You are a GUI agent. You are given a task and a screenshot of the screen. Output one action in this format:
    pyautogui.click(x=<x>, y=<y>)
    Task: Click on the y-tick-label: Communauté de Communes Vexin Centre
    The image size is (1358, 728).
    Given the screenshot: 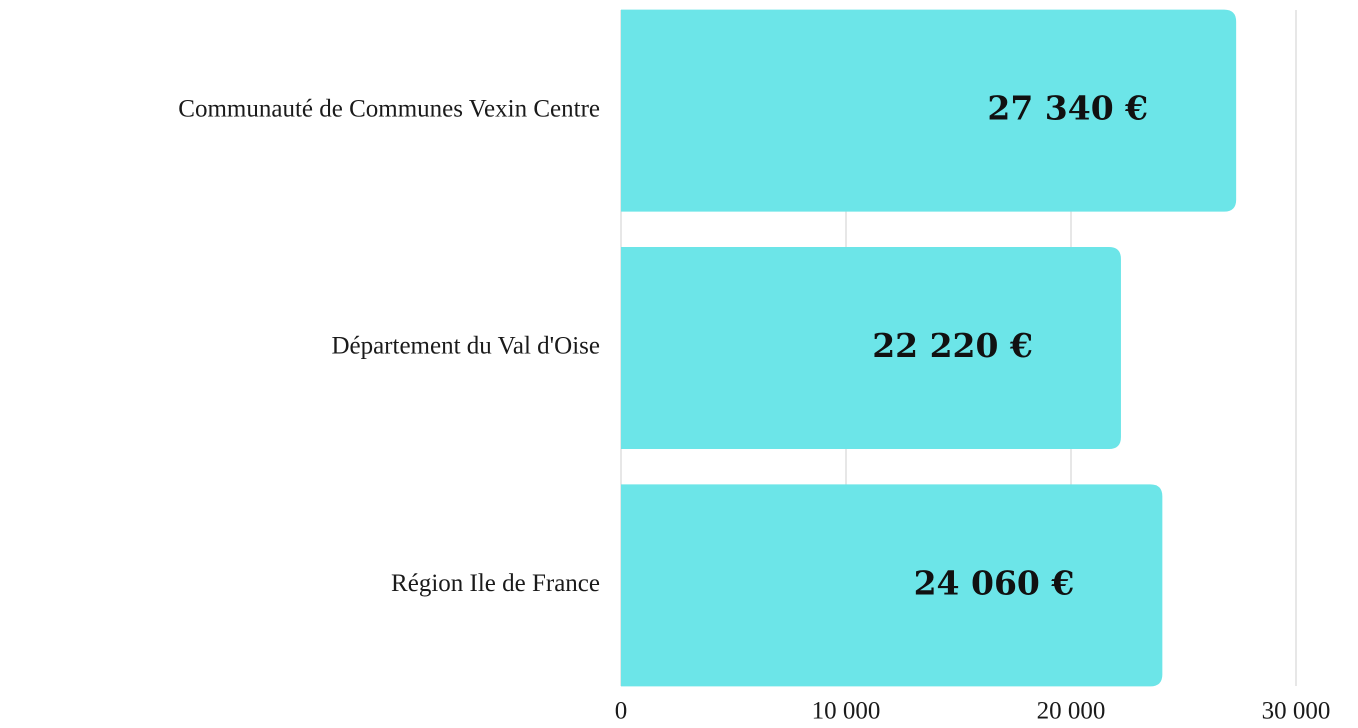 What is the action you would take?
    pyautogui.click(x=389, y=108)
    